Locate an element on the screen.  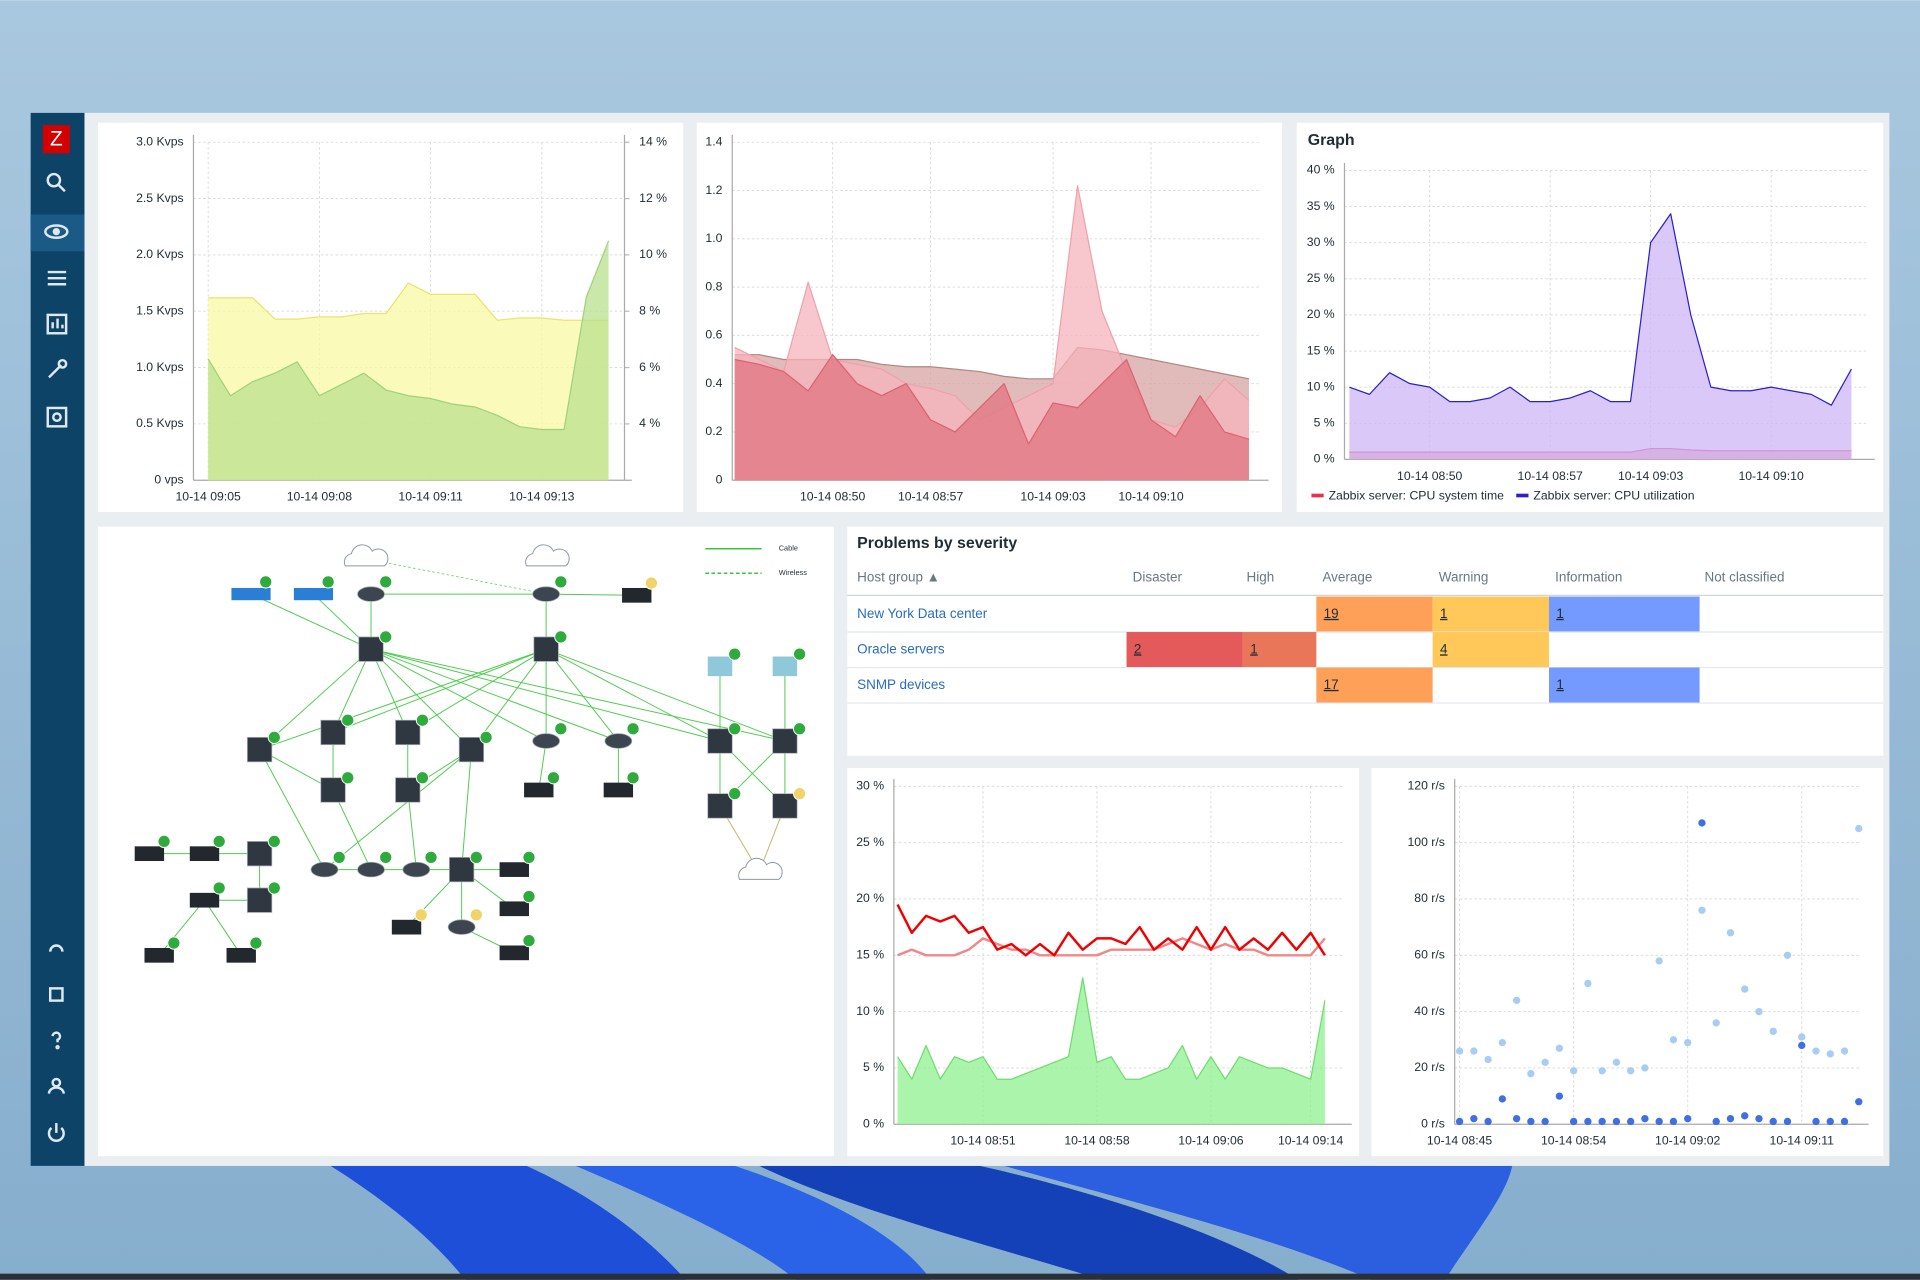
logout-icon is located at coordinates (56, 1132).